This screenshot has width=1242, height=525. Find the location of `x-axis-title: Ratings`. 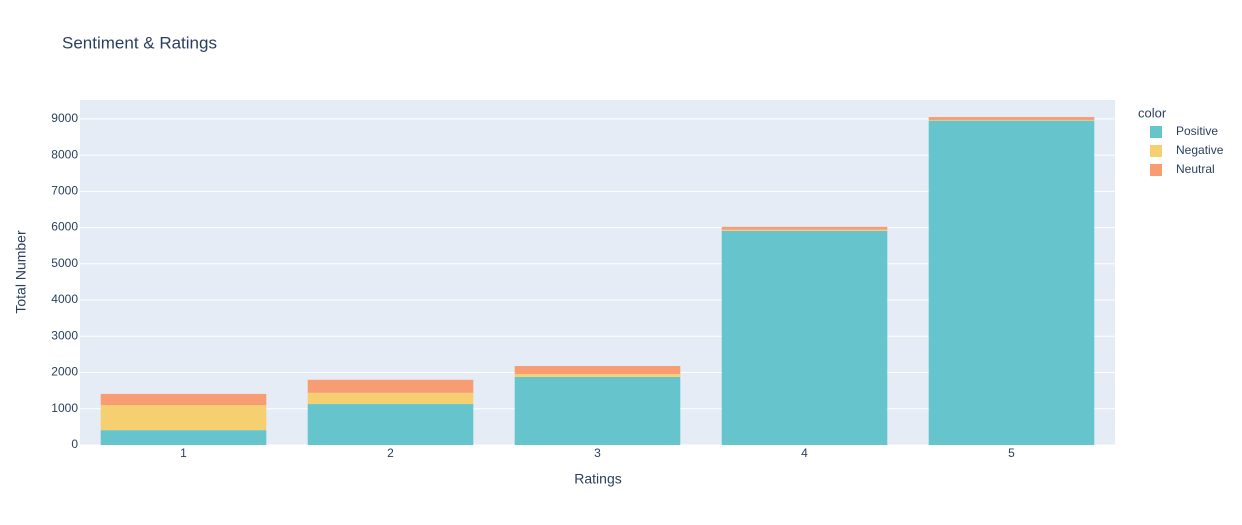

x-axis-title: Ratings is located at coordinates (597, 479).